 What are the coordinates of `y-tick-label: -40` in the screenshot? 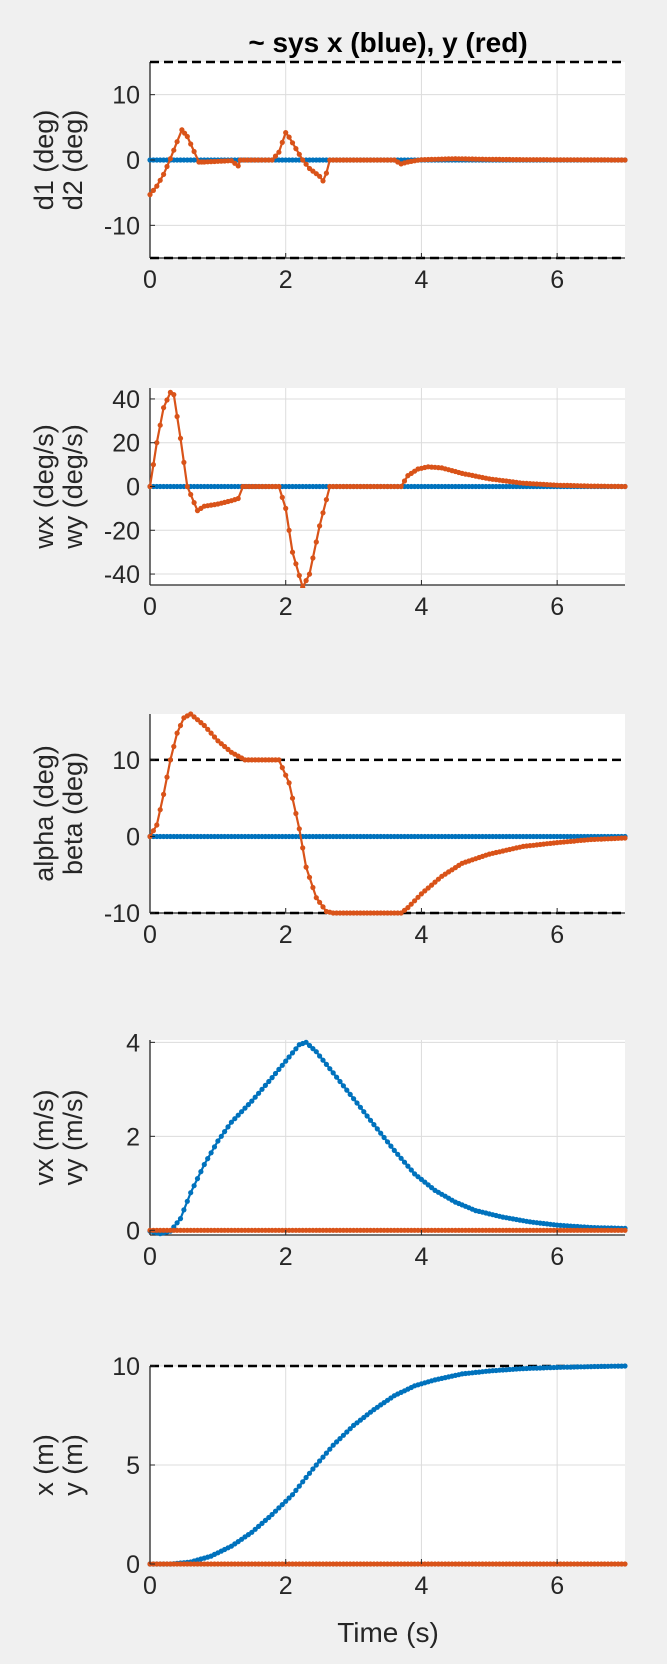 It's located at (122, 575).